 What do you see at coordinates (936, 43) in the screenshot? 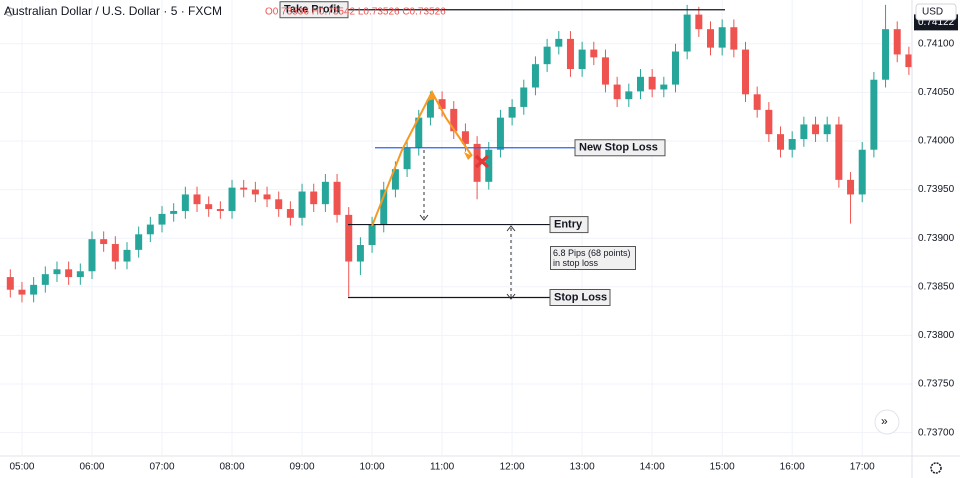
I see `y-tick-label: 0.74100` at bounding box center [936, 43].